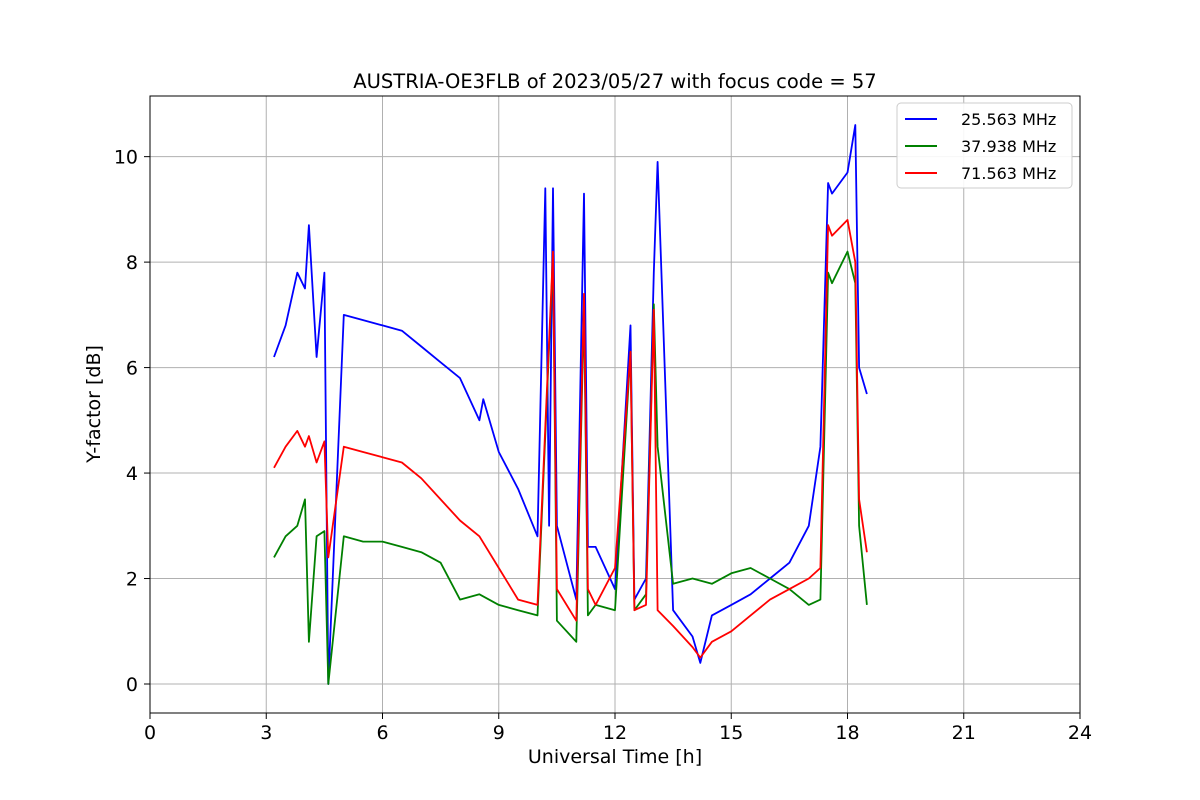 The height and width of the screenshot is (800, 1200). I want to click on y-tick-label: 10, so click(126, 158).